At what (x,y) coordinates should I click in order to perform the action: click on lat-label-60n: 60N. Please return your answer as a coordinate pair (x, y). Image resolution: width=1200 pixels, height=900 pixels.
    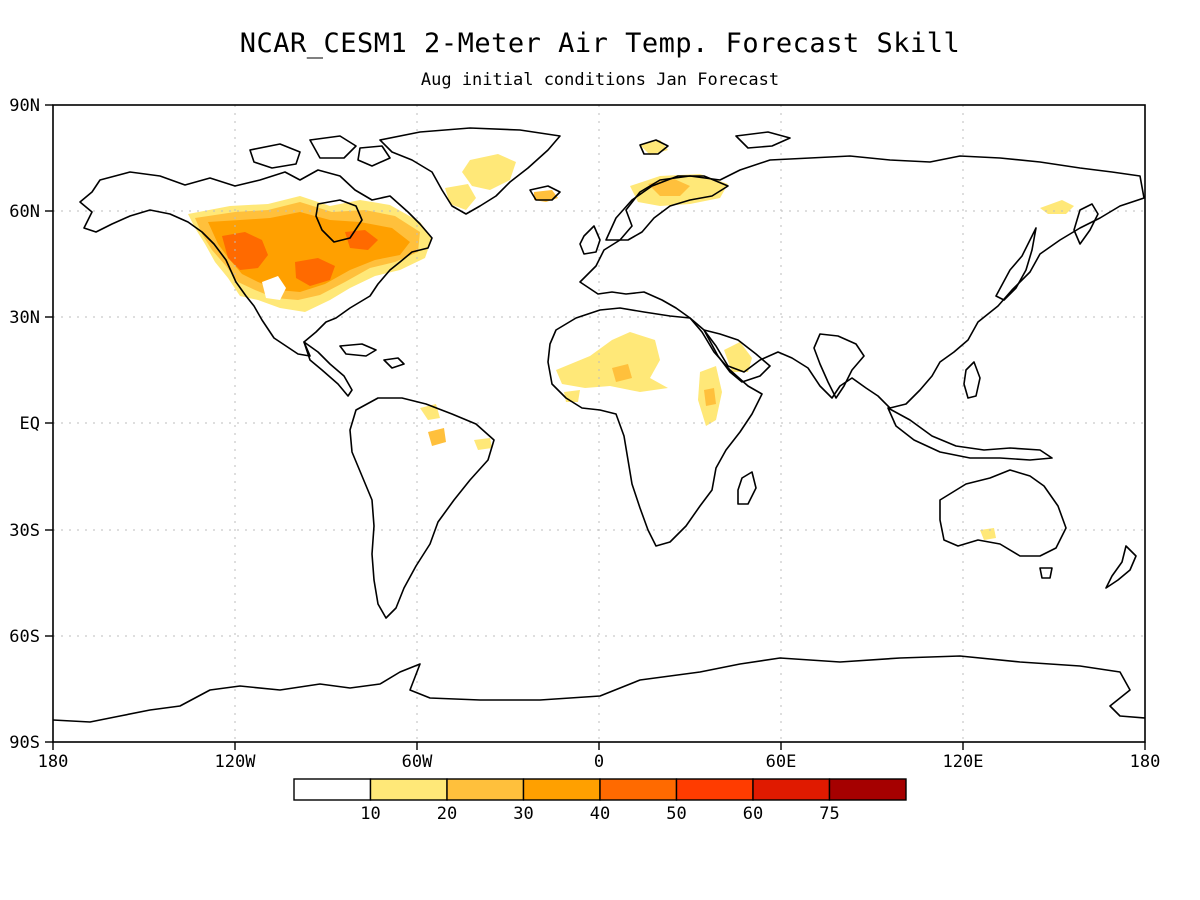
    Looking at the image, I should click on (24, 212).